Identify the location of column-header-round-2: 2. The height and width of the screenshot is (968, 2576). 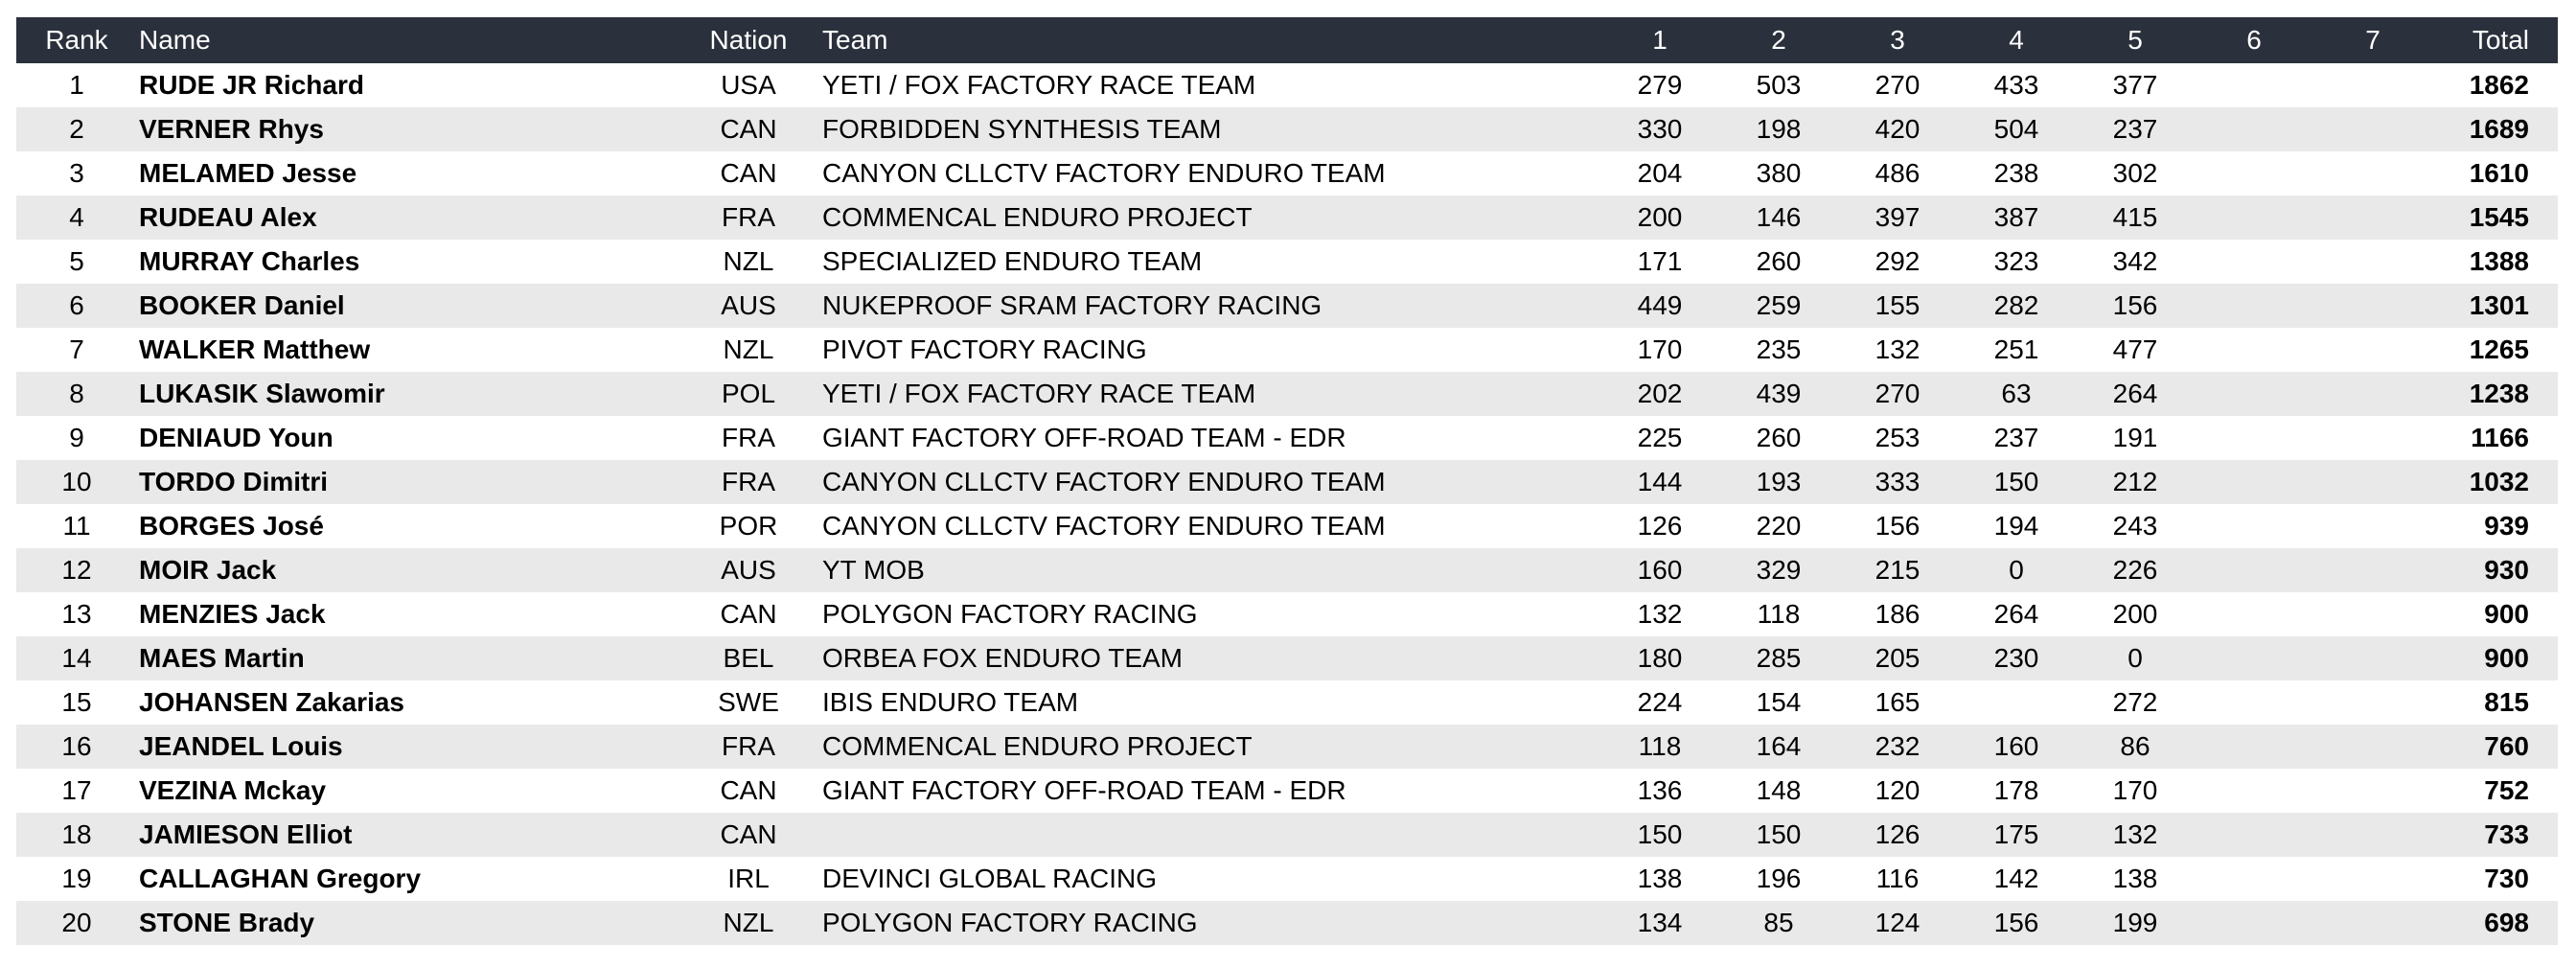
(1778, 40).